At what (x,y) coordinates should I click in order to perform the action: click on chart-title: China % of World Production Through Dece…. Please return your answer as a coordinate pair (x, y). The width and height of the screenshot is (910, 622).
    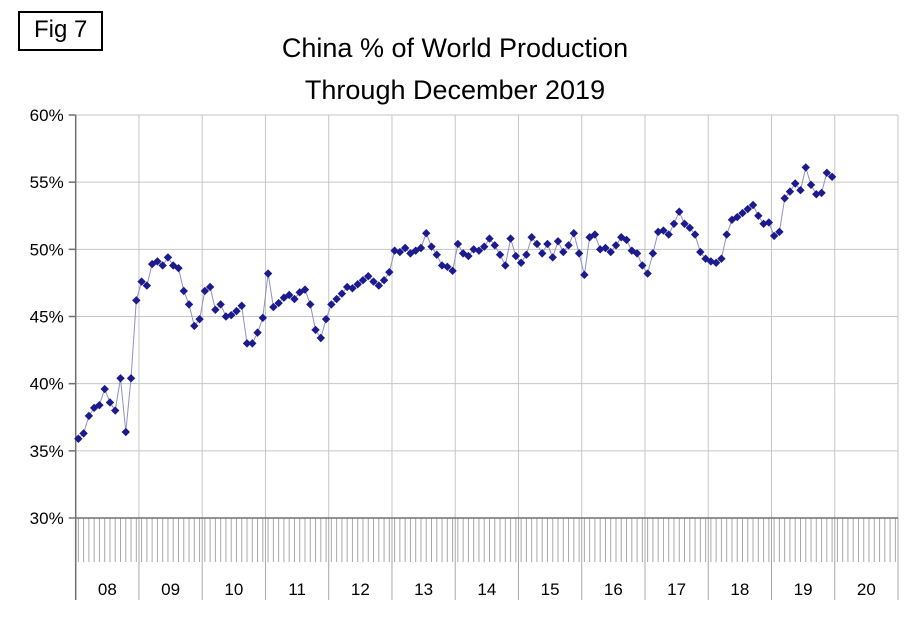
    Looking at the image, I should click on (455, 70).